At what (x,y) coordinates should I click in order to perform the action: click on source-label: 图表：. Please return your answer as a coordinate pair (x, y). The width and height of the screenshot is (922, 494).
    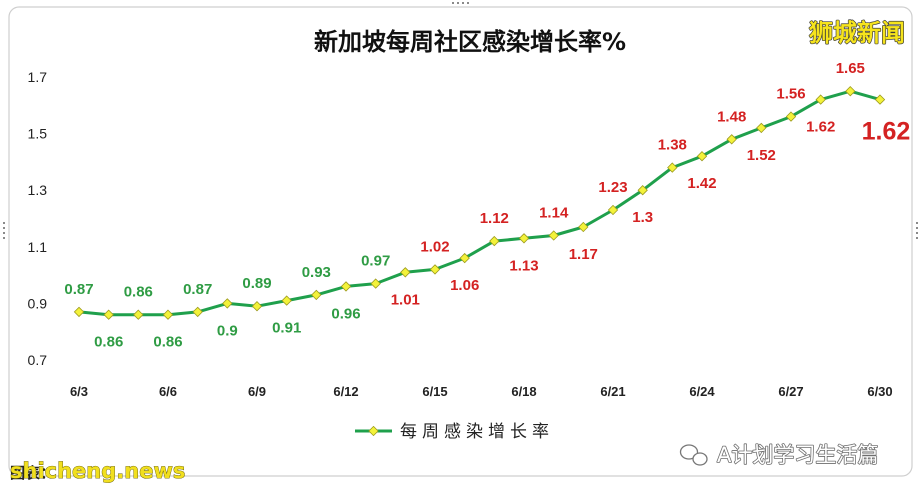
    Looking at the image, I should click on (32, 473).